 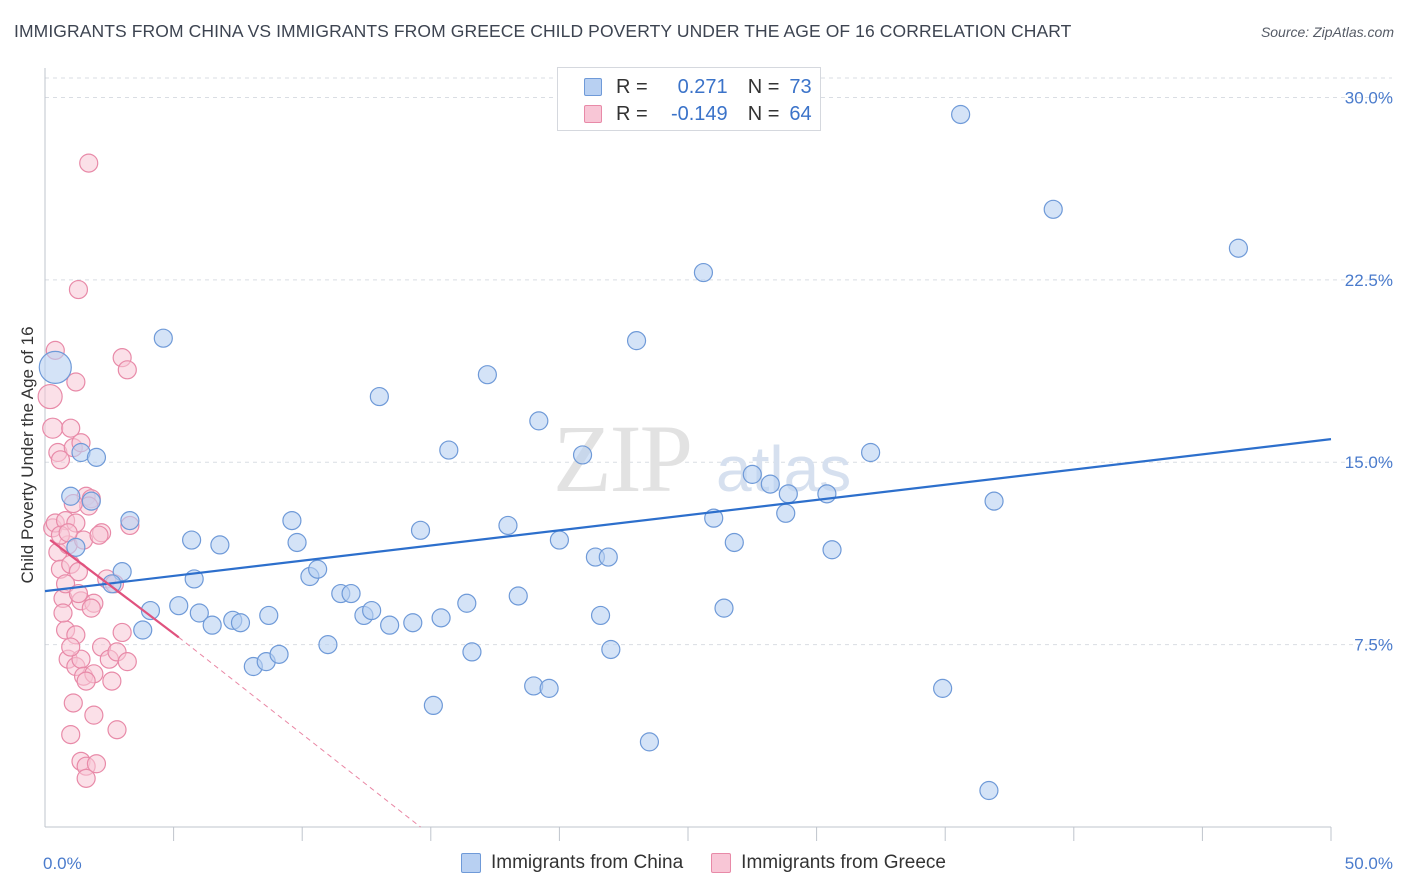 I want to click on y-tick-label: 7.5%, so click(x=1373, y=645).